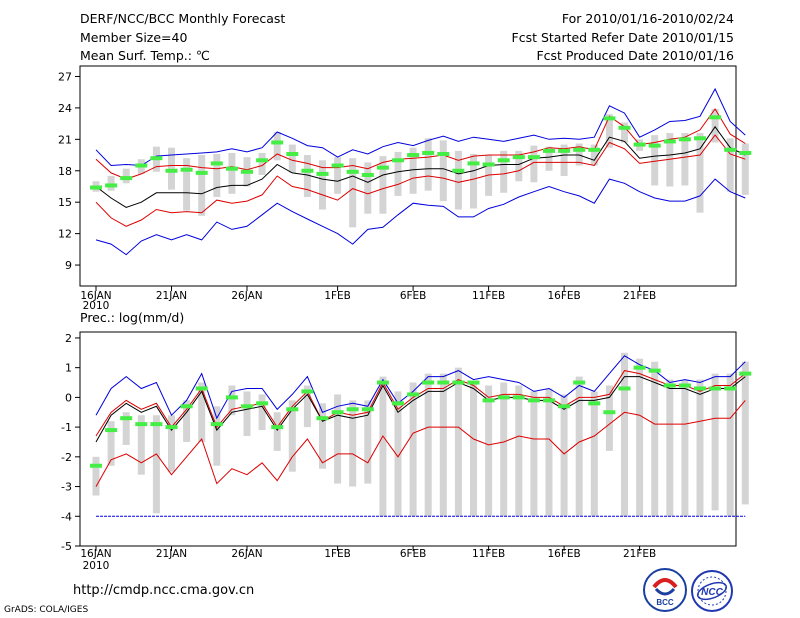 Image resolution: width=800 pixels, height=618 pixels. What do you see at coordinates (246, 554) in the screenshot?
I see `x-tick-label: 26JAN` at bounding box center [246, 554].